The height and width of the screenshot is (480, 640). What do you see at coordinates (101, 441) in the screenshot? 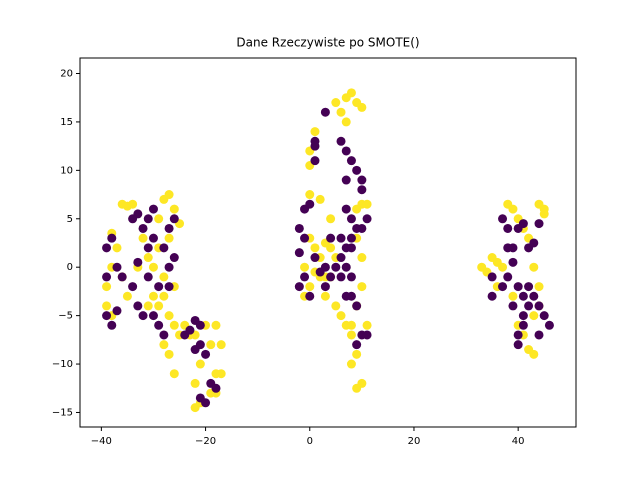
I see `x-tick-label: −40` at bounding box center [101, 441].